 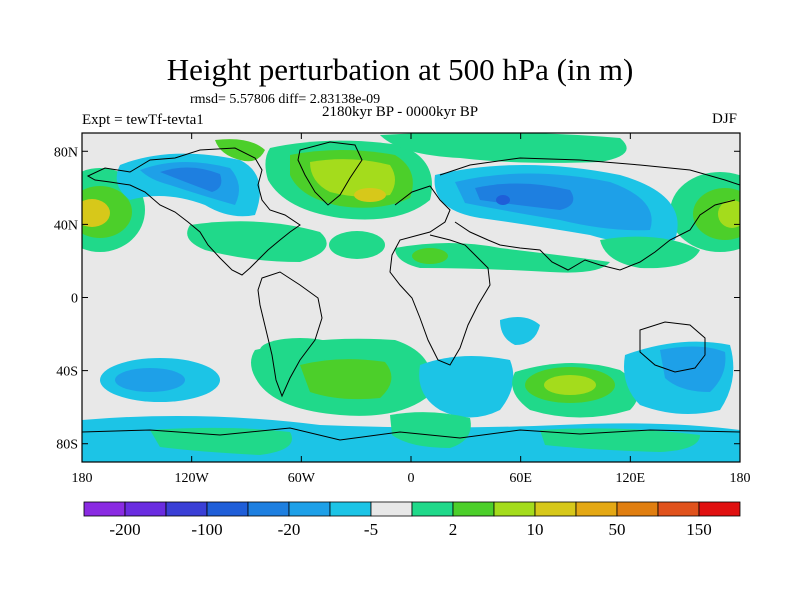 I want to click on australia-coast, so click(x=672, y=347).